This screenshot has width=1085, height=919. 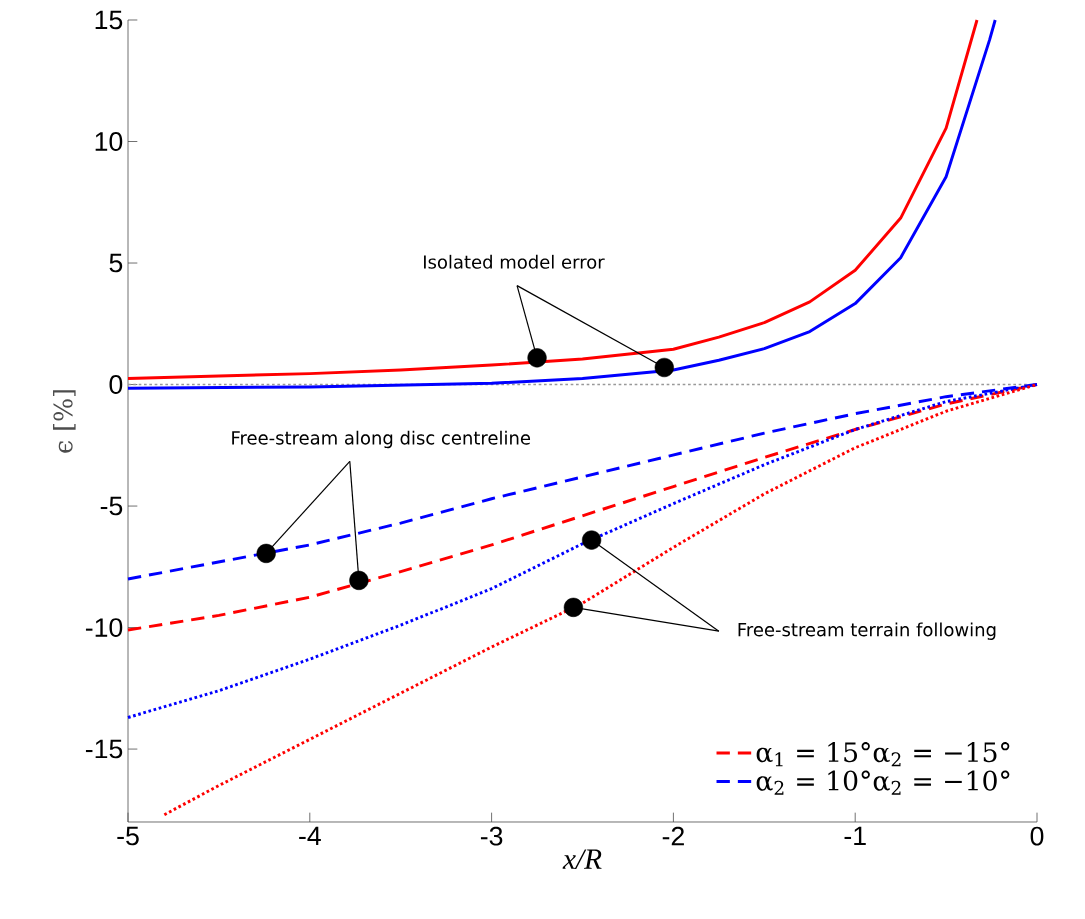 I want to click on x-tick-label: -4, so click(x=310, y=836).